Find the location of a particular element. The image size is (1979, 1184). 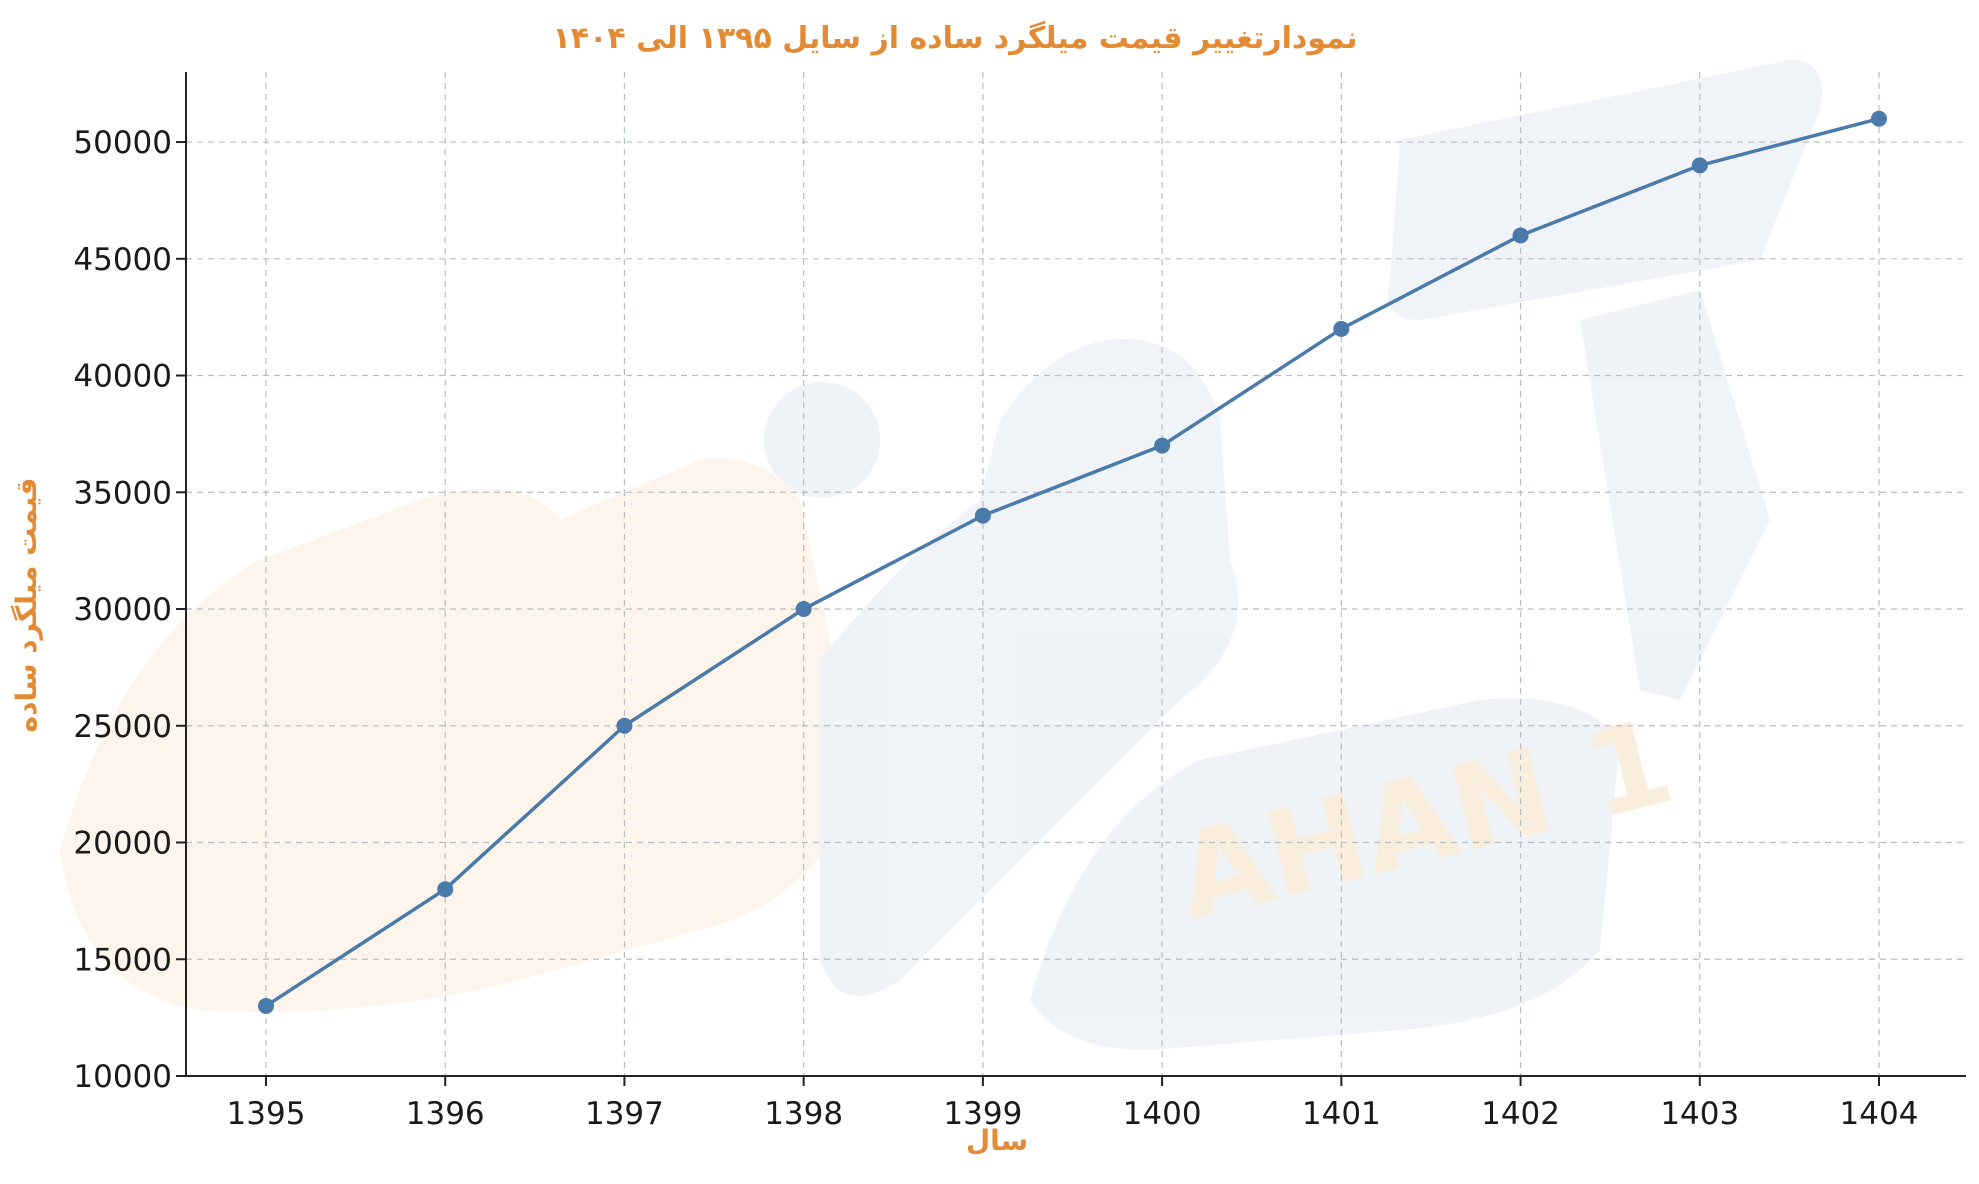

x-tick-label: 1395 is located at coordinates (266, 1114).